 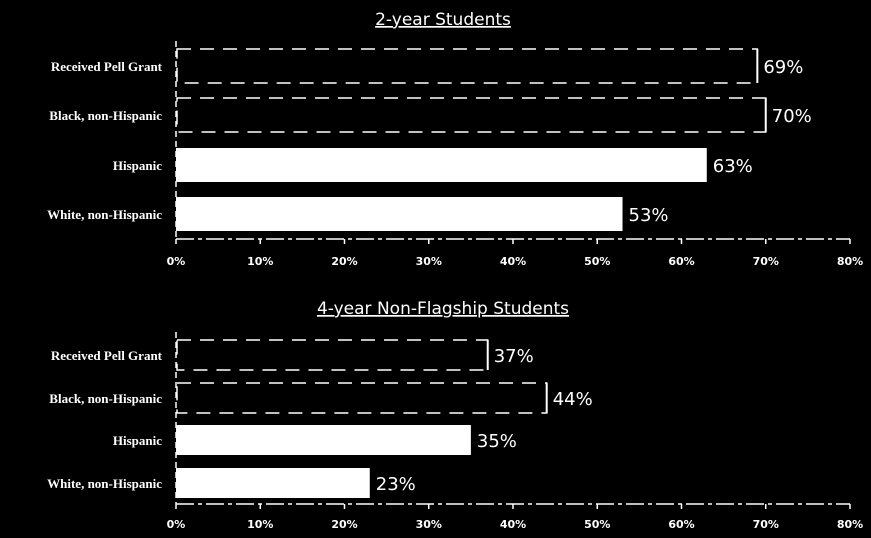 What do you see at coordinates (443, 309) in the screenshot?
I see `chart-title: 4-year Non-Flagship Students` at bounding box center [443, 309].